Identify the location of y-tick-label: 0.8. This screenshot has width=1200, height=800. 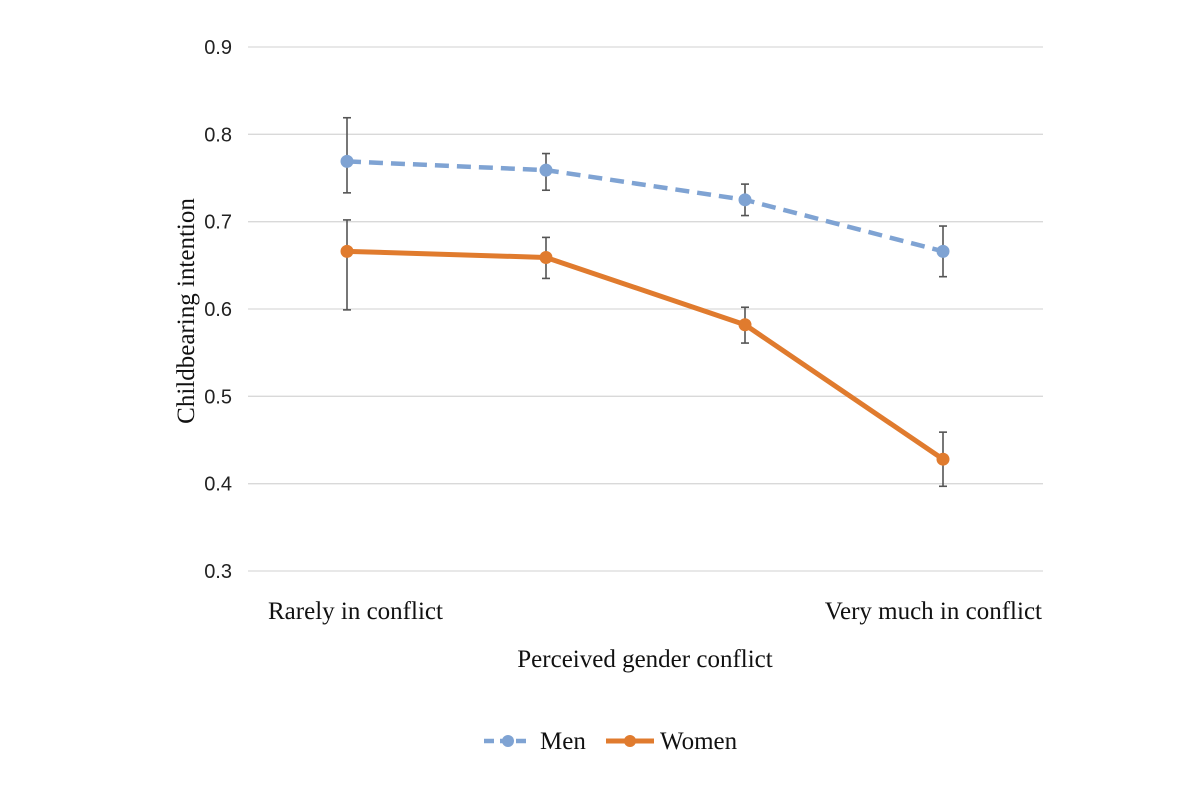
(218, 135).